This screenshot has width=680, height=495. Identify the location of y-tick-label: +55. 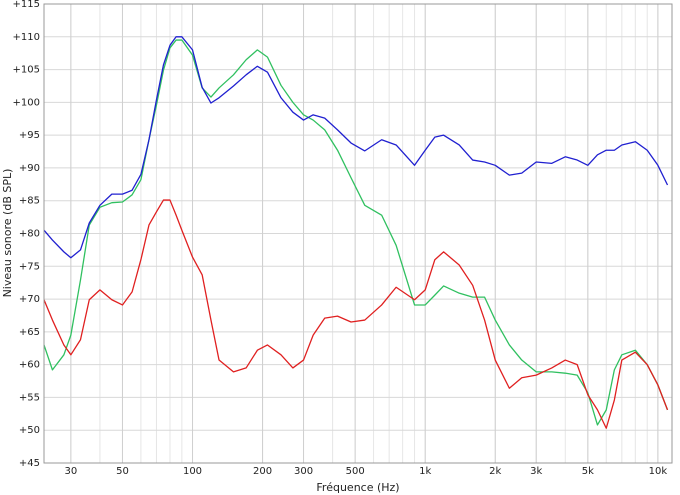
(29, 397).